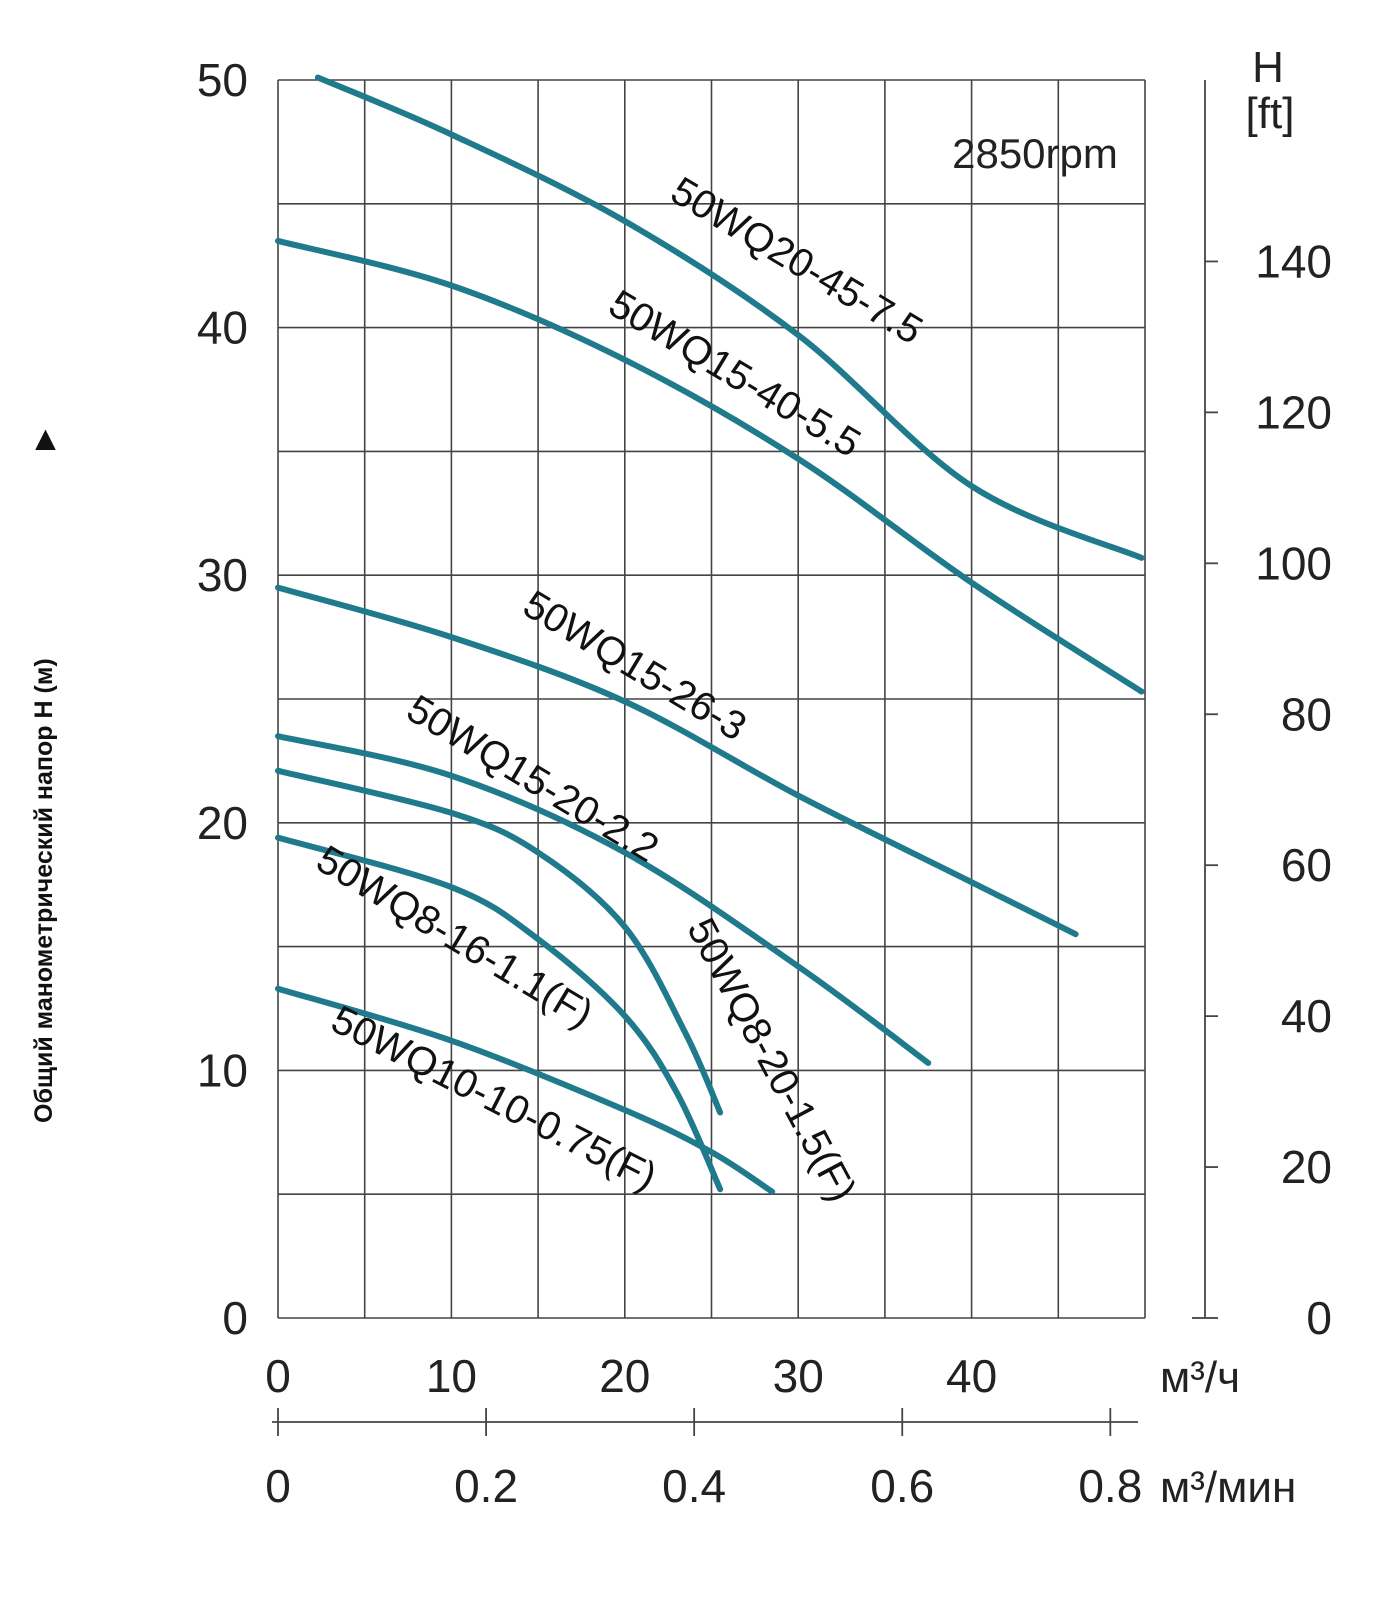  I want to click on curve-label: 50WQ15-40-5.5, so click(734, 374).